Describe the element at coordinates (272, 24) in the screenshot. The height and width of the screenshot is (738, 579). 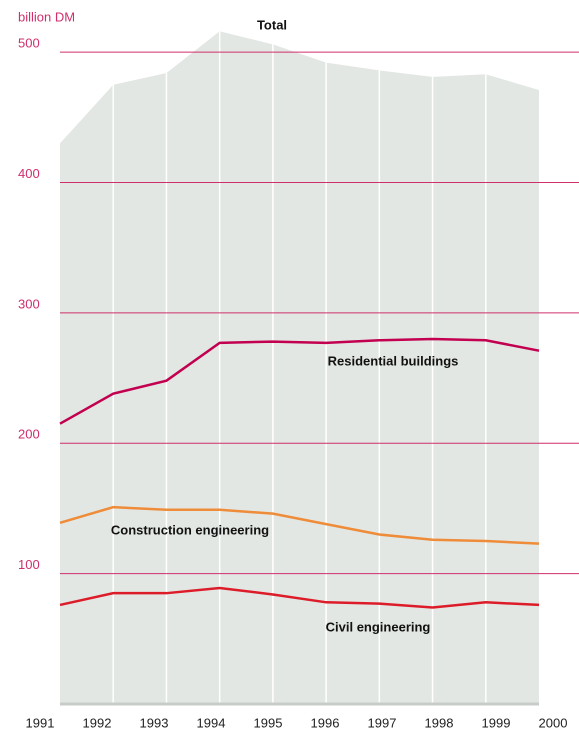
I see `series-label: Total` at that location.